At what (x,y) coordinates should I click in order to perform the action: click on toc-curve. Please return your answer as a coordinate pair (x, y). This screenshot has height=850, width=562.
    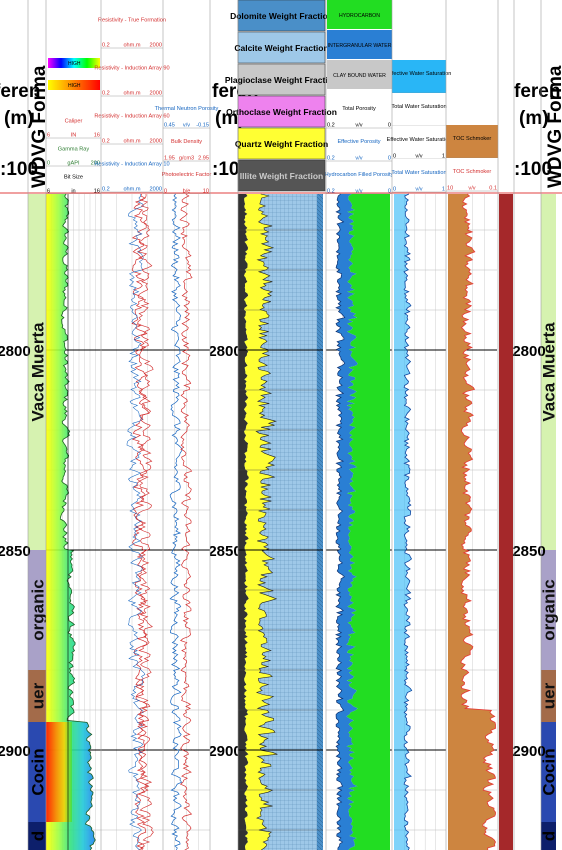
    Looking at the image, I should click on (478, 521).